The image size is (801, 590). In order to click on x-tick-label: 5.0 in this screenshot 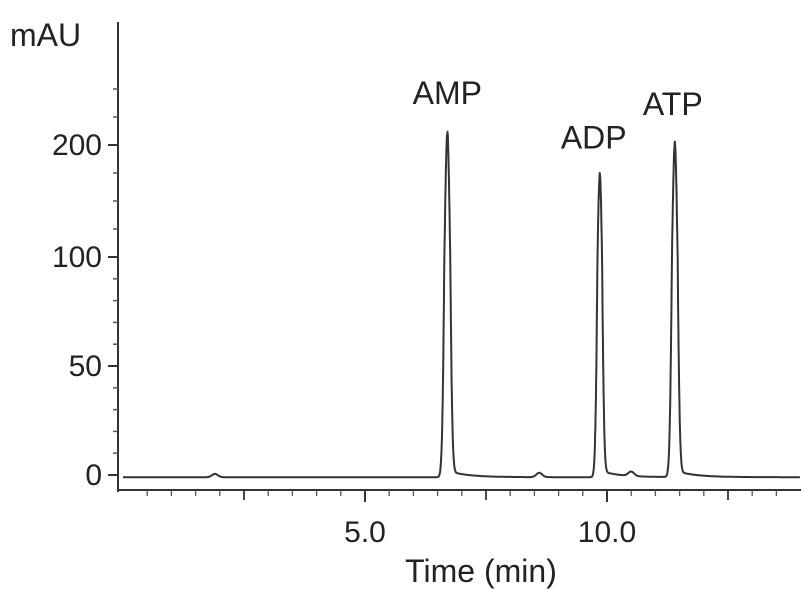, I will do `click(365, 532)`.